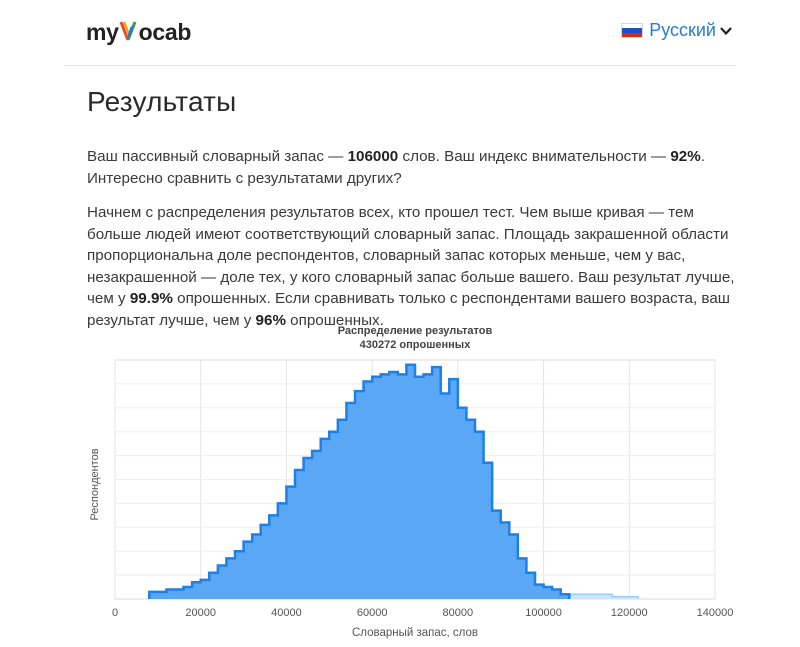 The width and height of the screenshot is (800, 647). Describe the element at coordinates (685, 156) in the screenshot. I see `attention-index-value: 92%` at that location.